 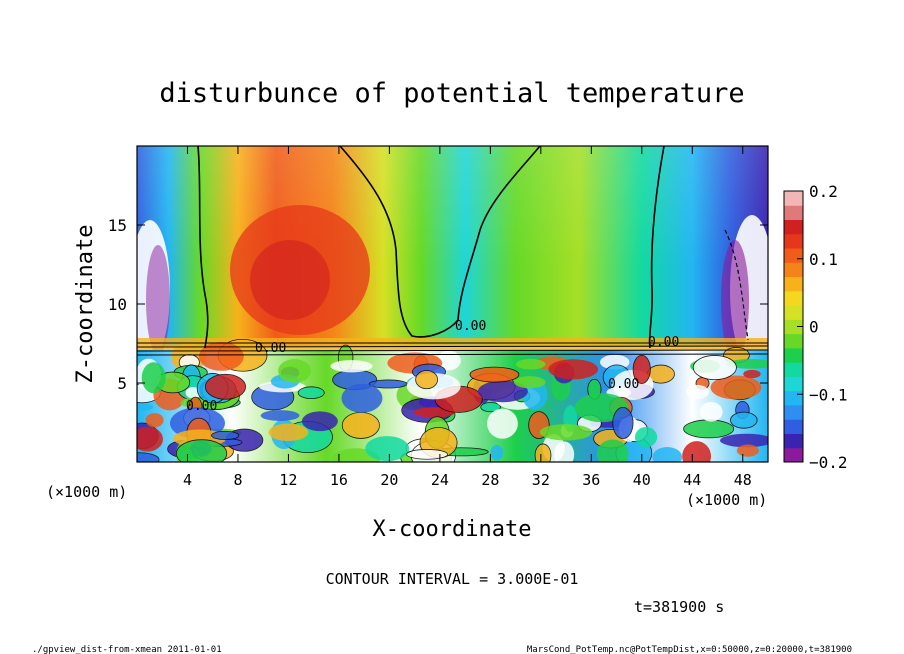 What do you see at coordinates (828, 394) in the screenshot?
I see `colorbar-tick-label: −0.1` at bounding box center [828, 394].